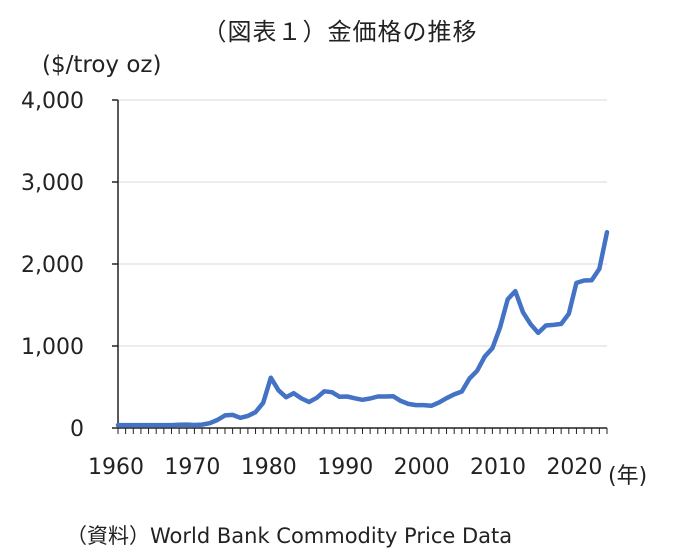 This screenshot has width=680, height=554. I want to click on source-note: （資料）World Bank Commodity Price Data, so click(289, 536).